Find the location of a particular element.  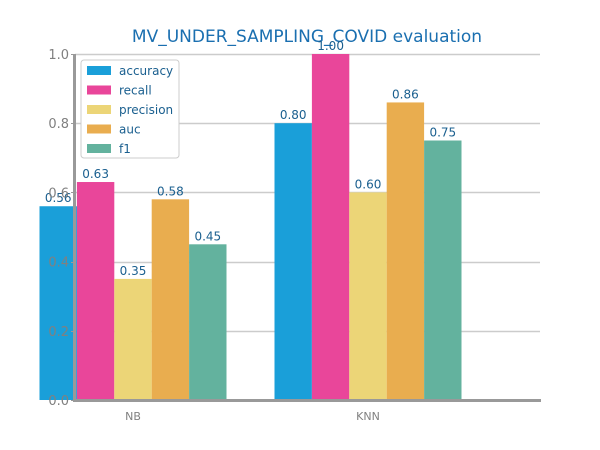

data-label-accuracy-knn: 0.80 is located at coordinates (293, 115).